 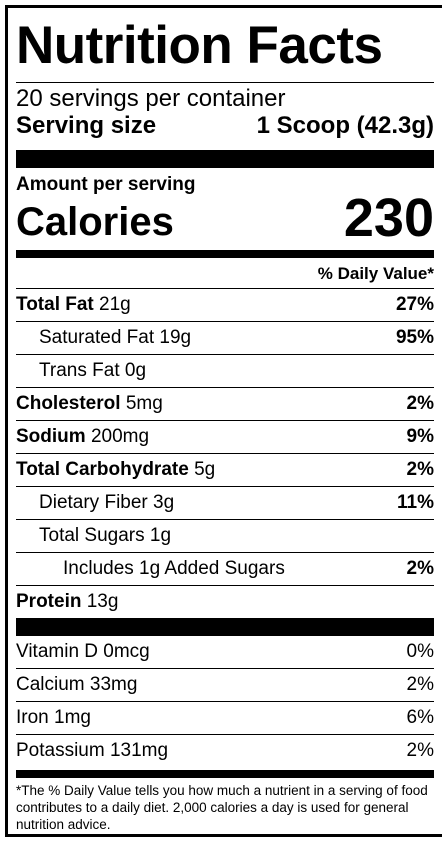 I want to click on serving-size-value: 1 Scoop (42.3g), so click(x=345, y=125).